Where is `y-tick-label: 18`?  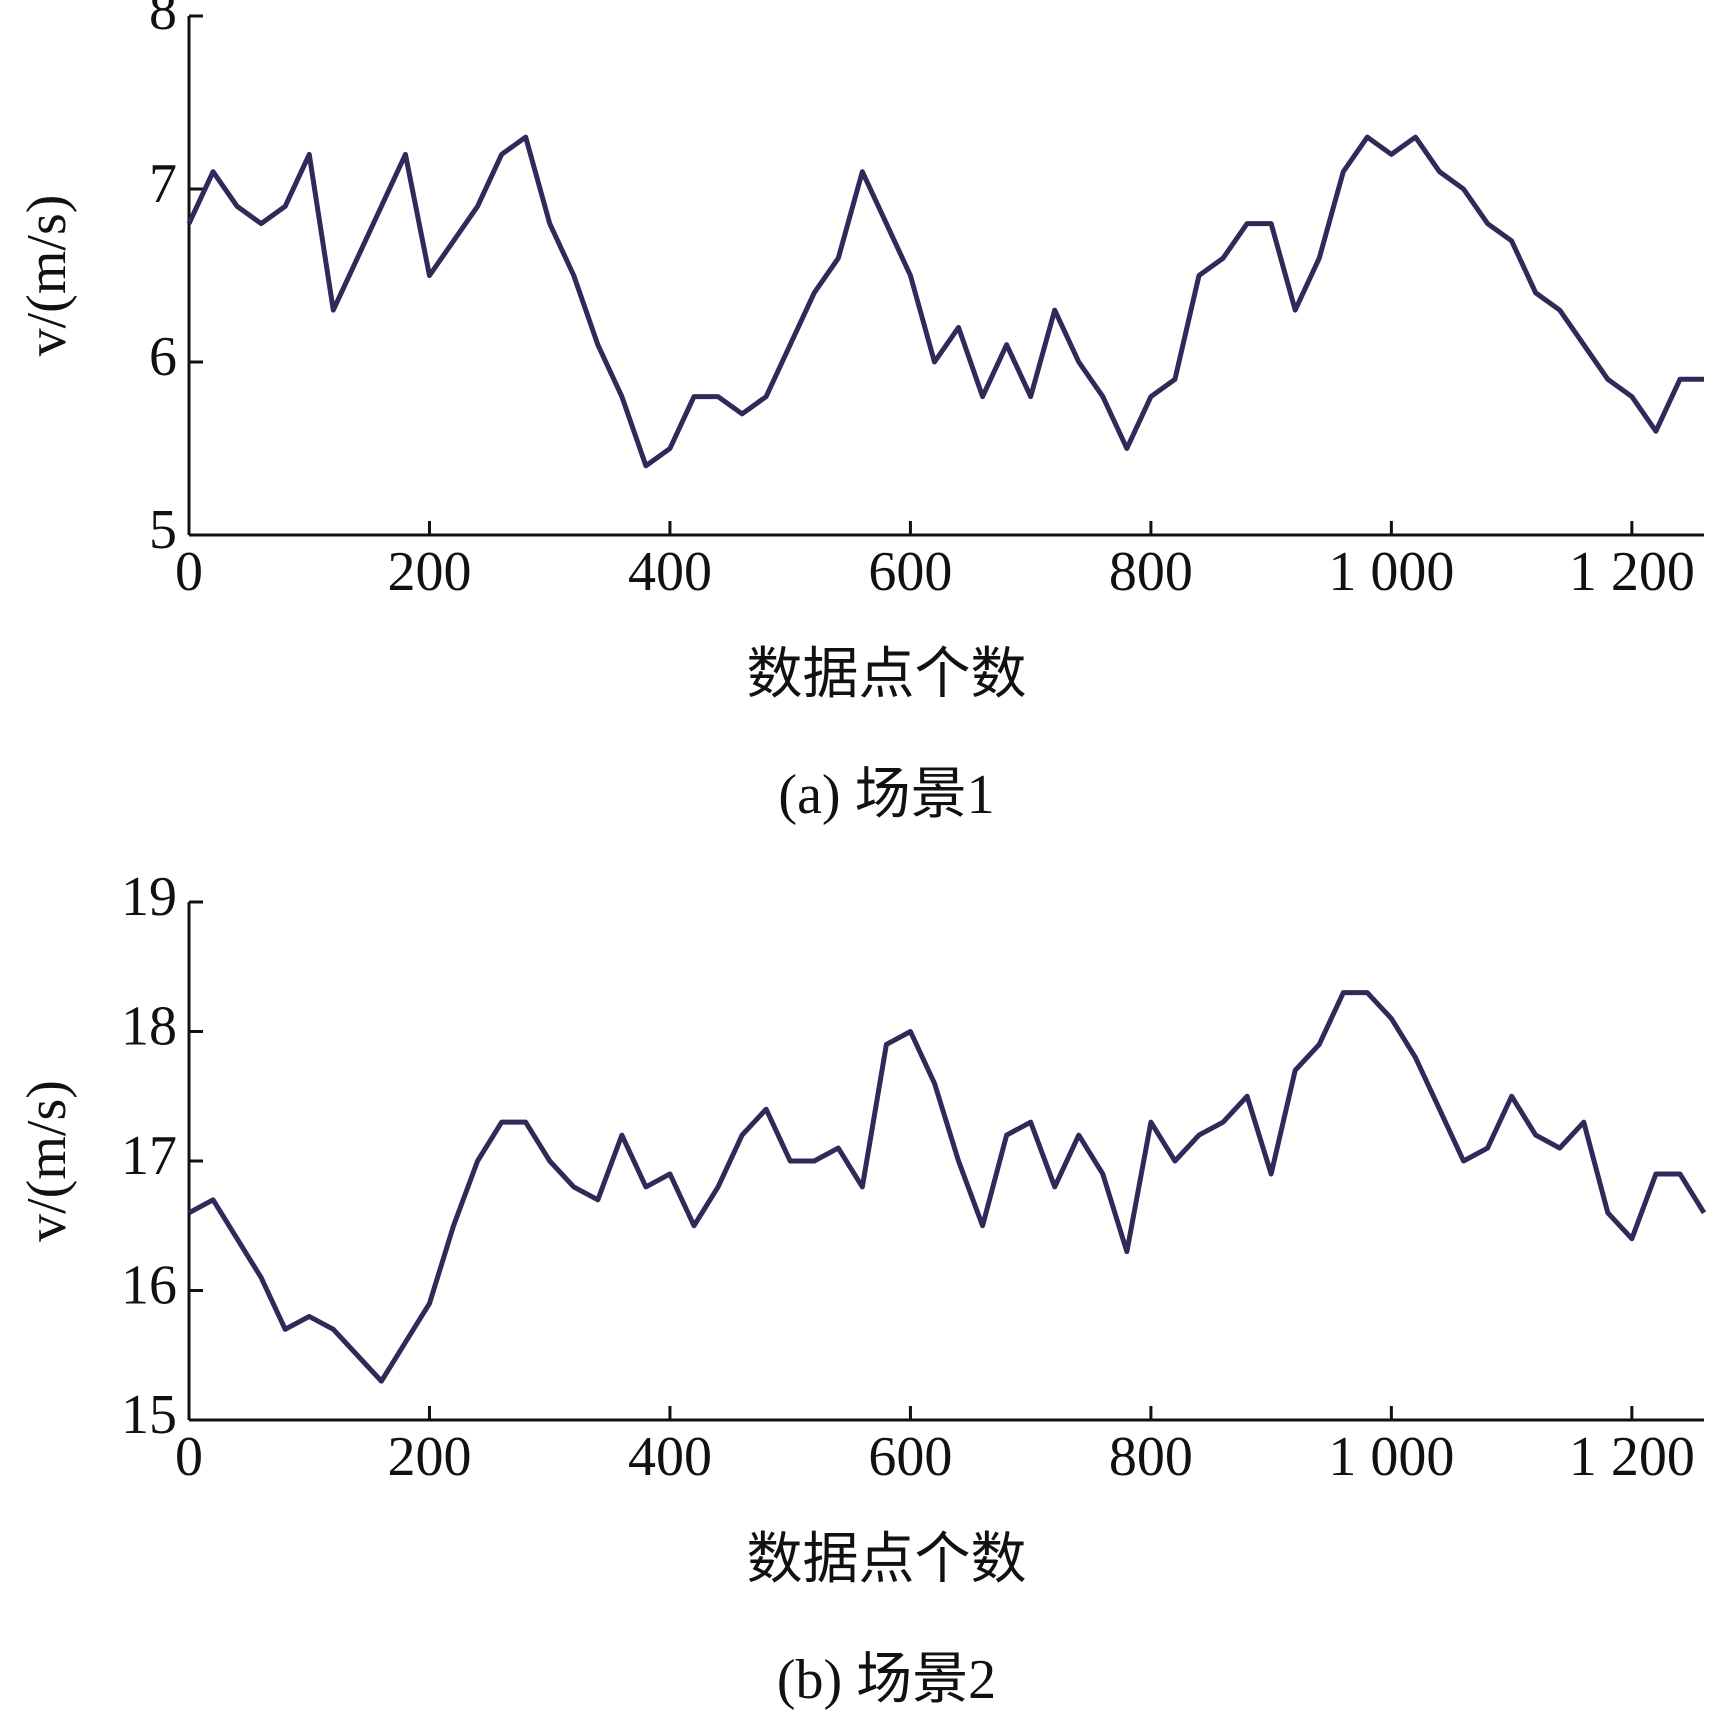
y-tick-label: 18 is located at coordinates (149, 1026).